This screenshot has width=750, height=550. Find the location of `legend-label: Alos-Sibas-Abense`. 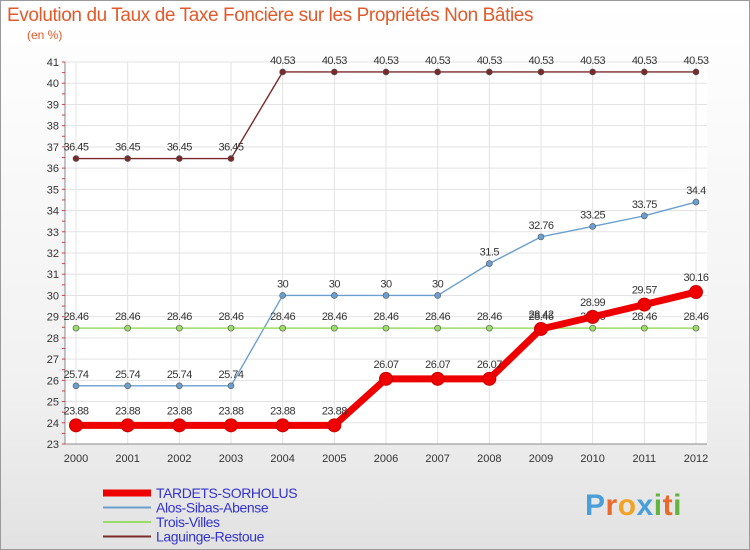

legend-label: Alos-Sibas-Abense is located at coordinates (212, 508).